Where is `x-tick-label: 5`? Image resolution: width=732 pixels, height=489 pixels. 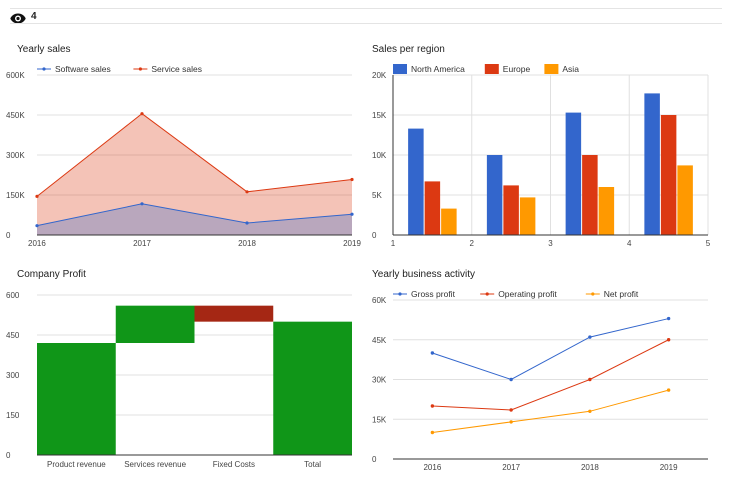
x-tick-label: 5 is located at coordinates (708, 243).